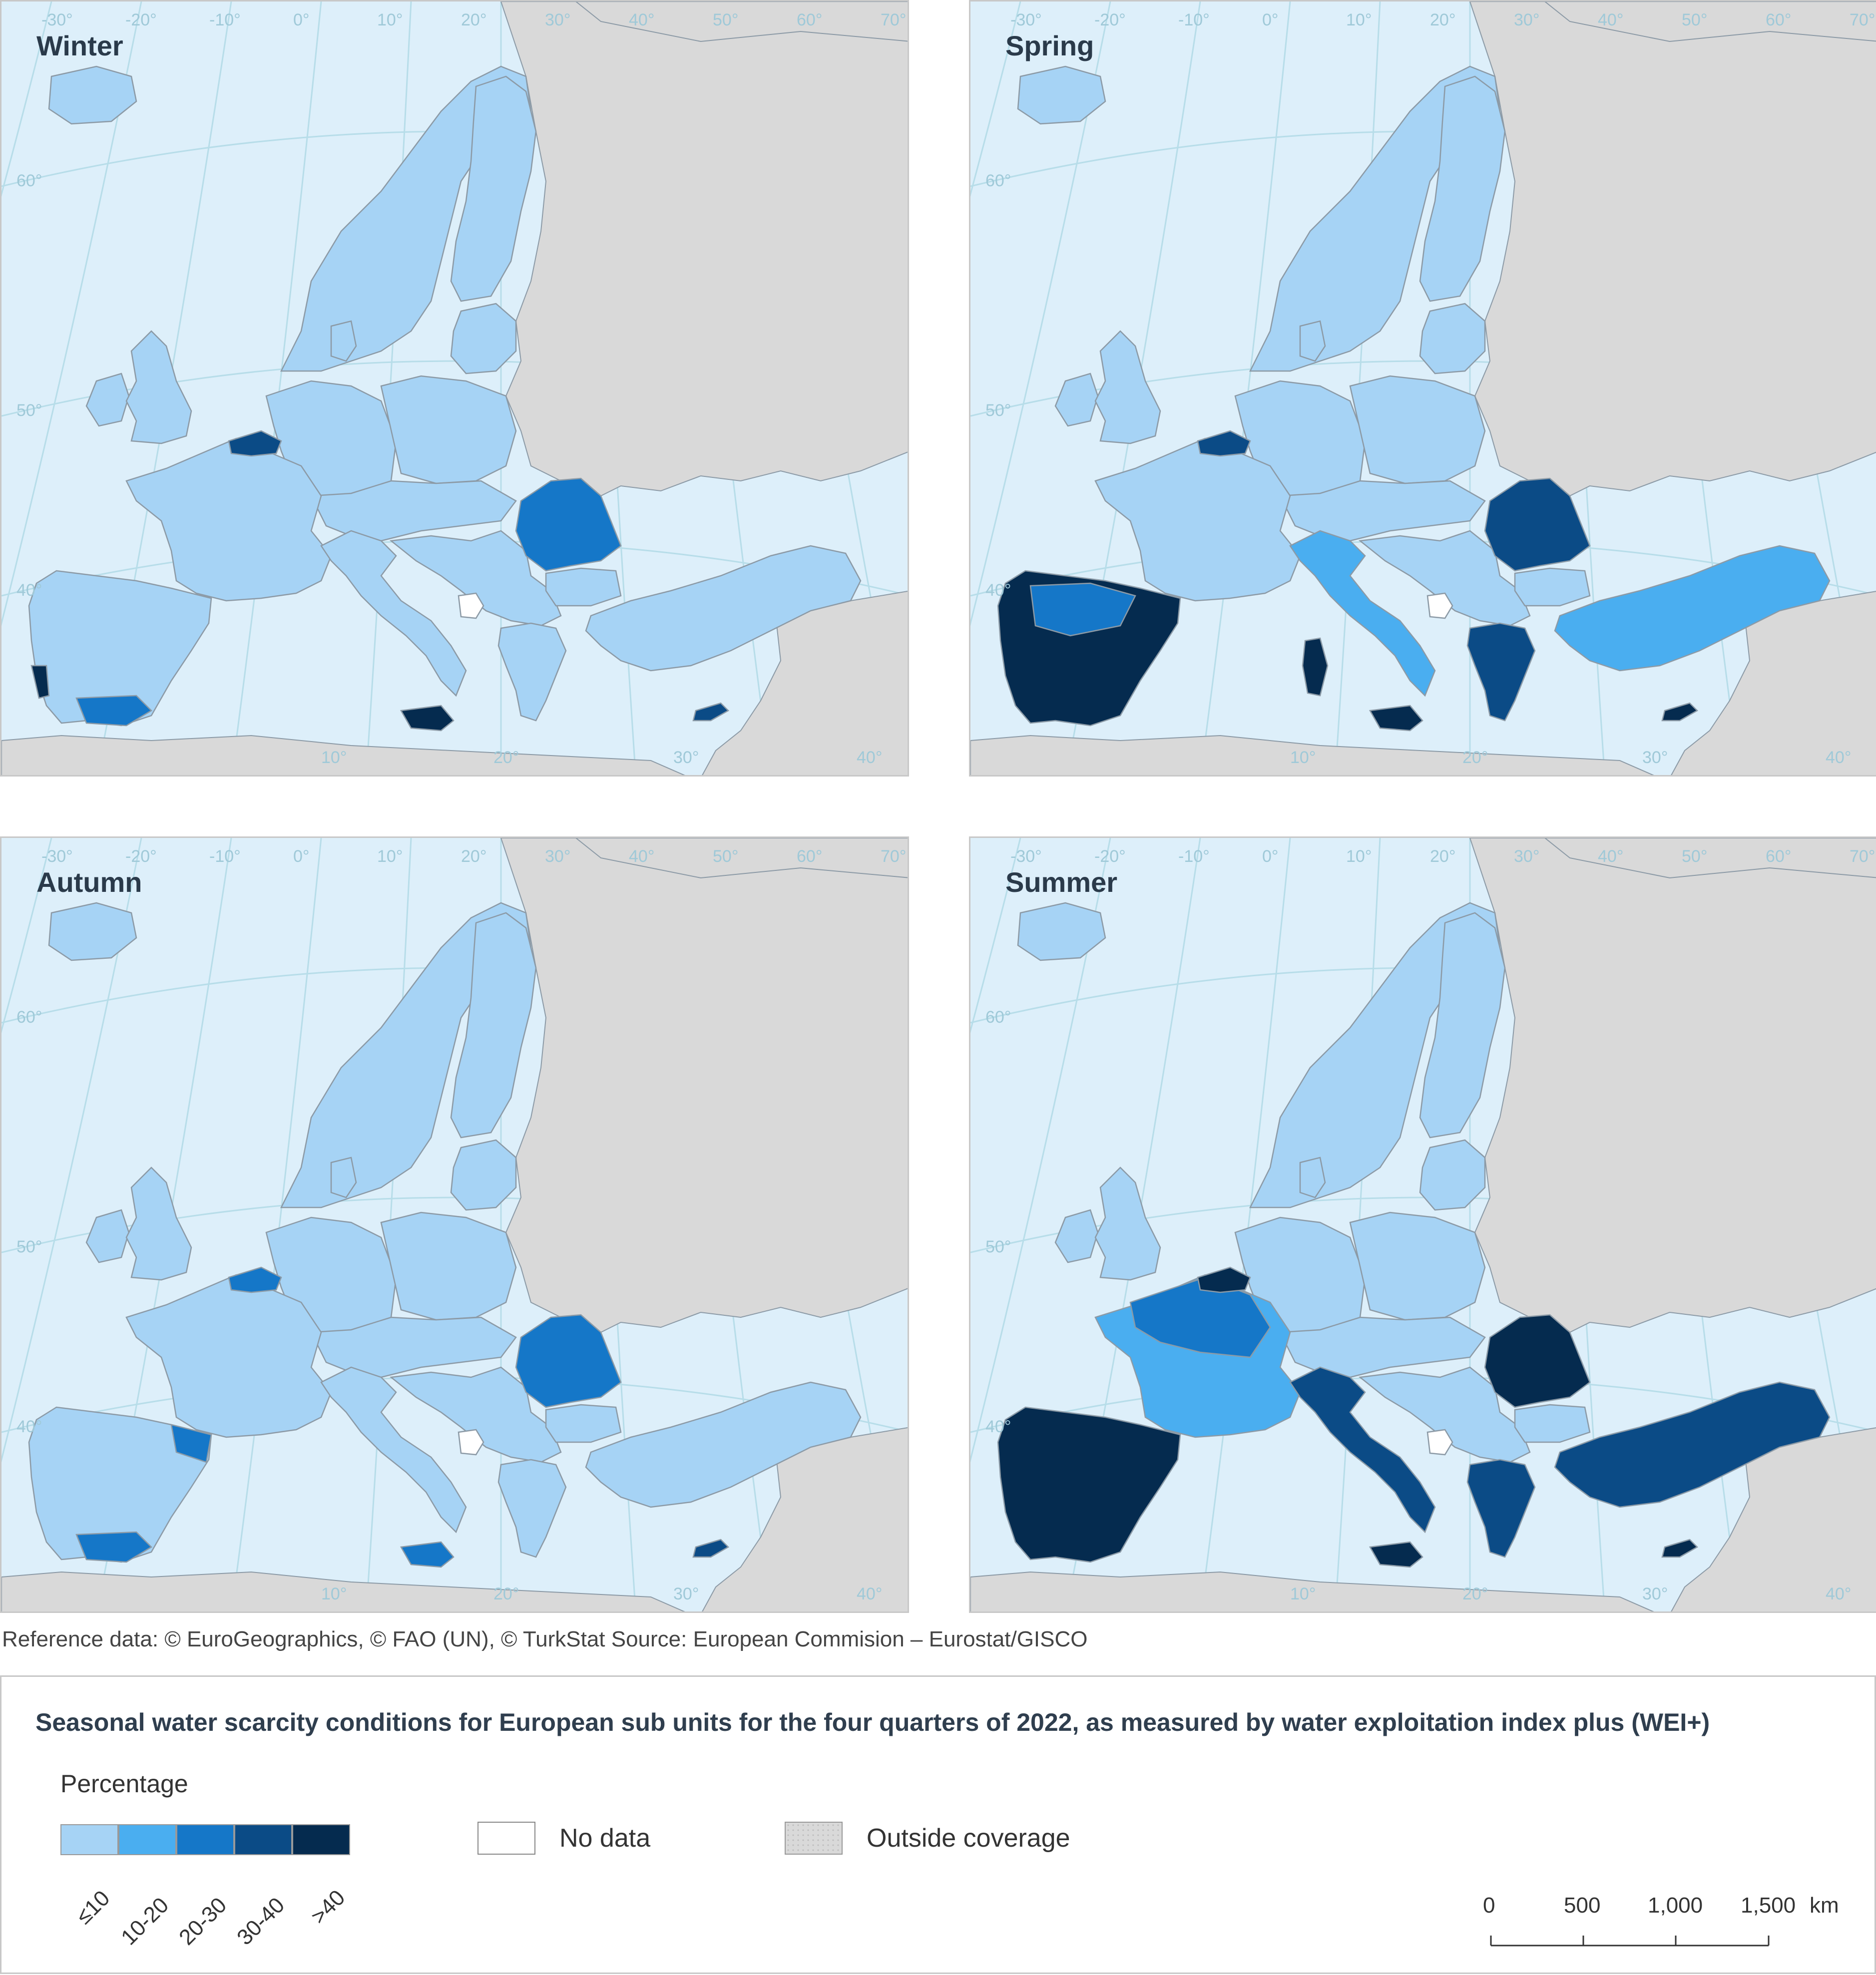 This screenshot has width=1876, height=1975. I want to click on longitude-label: 70°, so click(1862, 19).